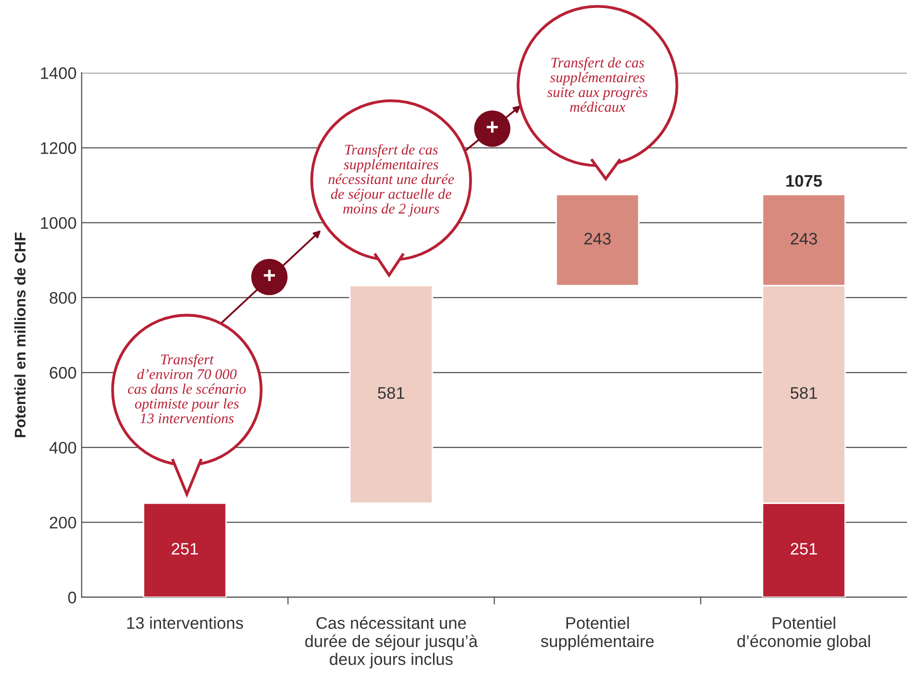 The image size is (907, 681). What do you see at coordinates (597, 84) in the screenshot?
I see `annotation: Transfert de cas supplémentaires suite aux progrès médicaux` at bounding box center [597, 84].